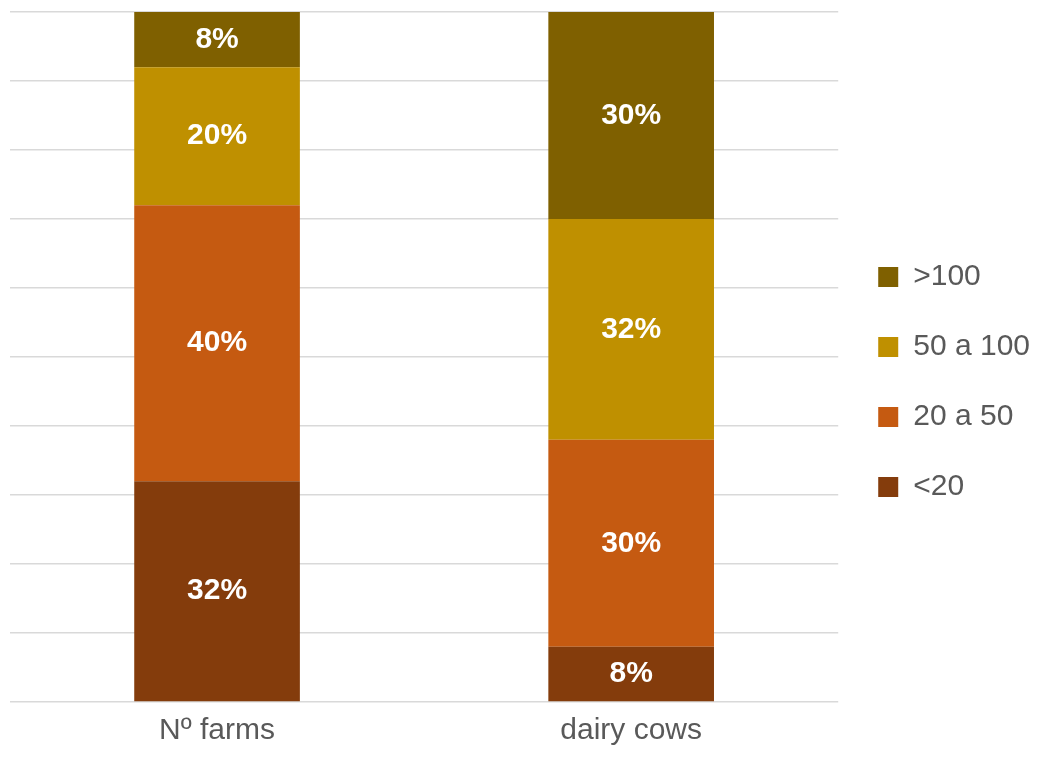  What do you see at coordinates (217, 341) in the screenshot?
I see `data-label: 40%` at bounding box center [217, 341].